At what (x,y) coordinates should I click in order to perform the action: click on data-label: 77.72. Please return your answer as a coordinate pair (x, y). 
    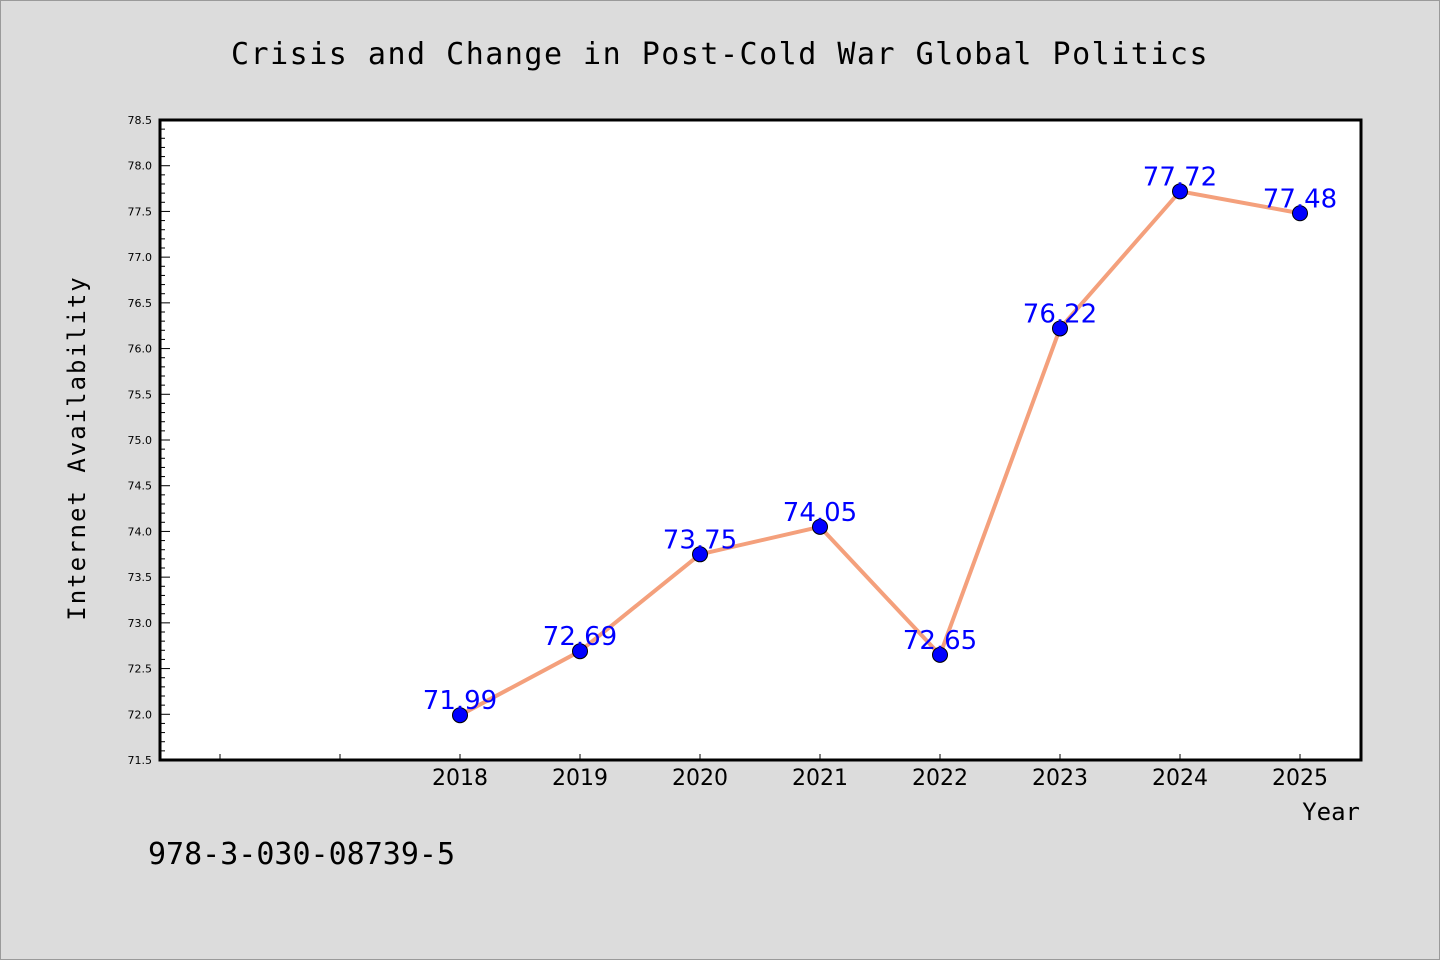
    Looking at the image, I should click on (1180, 177).